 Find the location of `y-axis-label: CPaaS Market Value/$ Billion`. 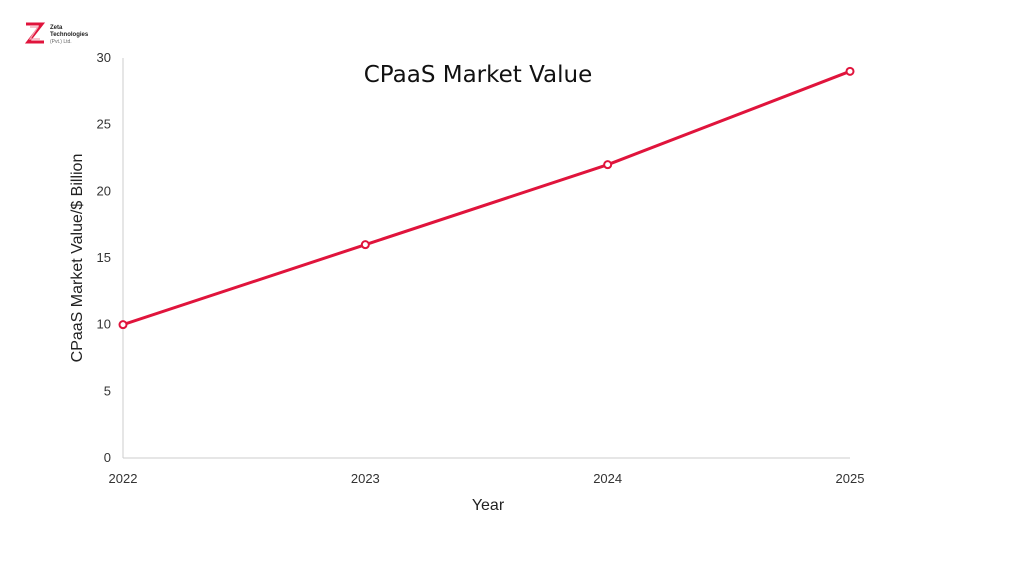

y-axis-label: CPaaS Market Value/$ Billion is located at coordinates (77, 258).